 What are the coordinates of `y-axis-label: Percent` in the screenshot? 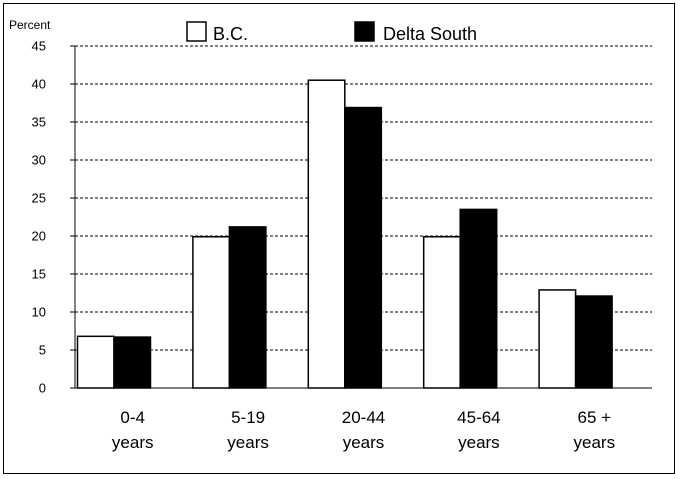 It's located at (30, 25).